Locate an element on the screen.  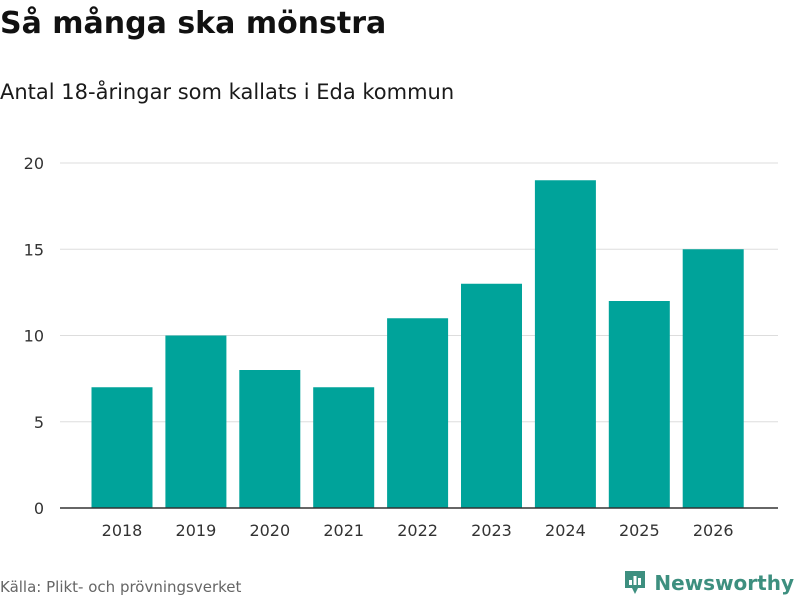
bar-2024 is located at coordinates (565, 344).